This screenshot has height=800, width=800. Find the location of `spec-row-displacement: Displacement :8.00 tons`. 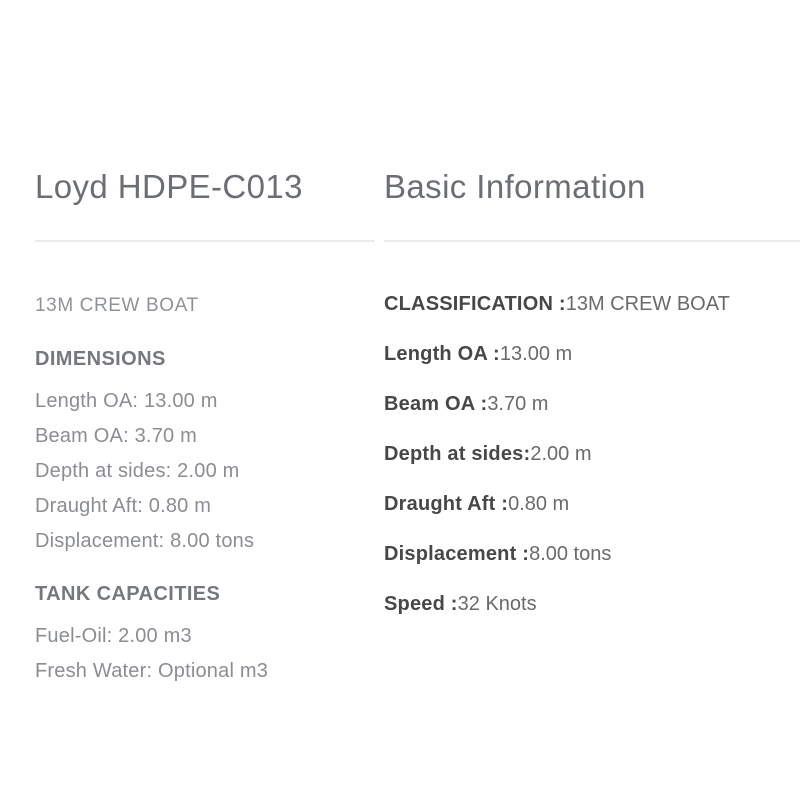

spec-row-displacement: Displacement :8.00 tons is located at coordinates (592, 554).